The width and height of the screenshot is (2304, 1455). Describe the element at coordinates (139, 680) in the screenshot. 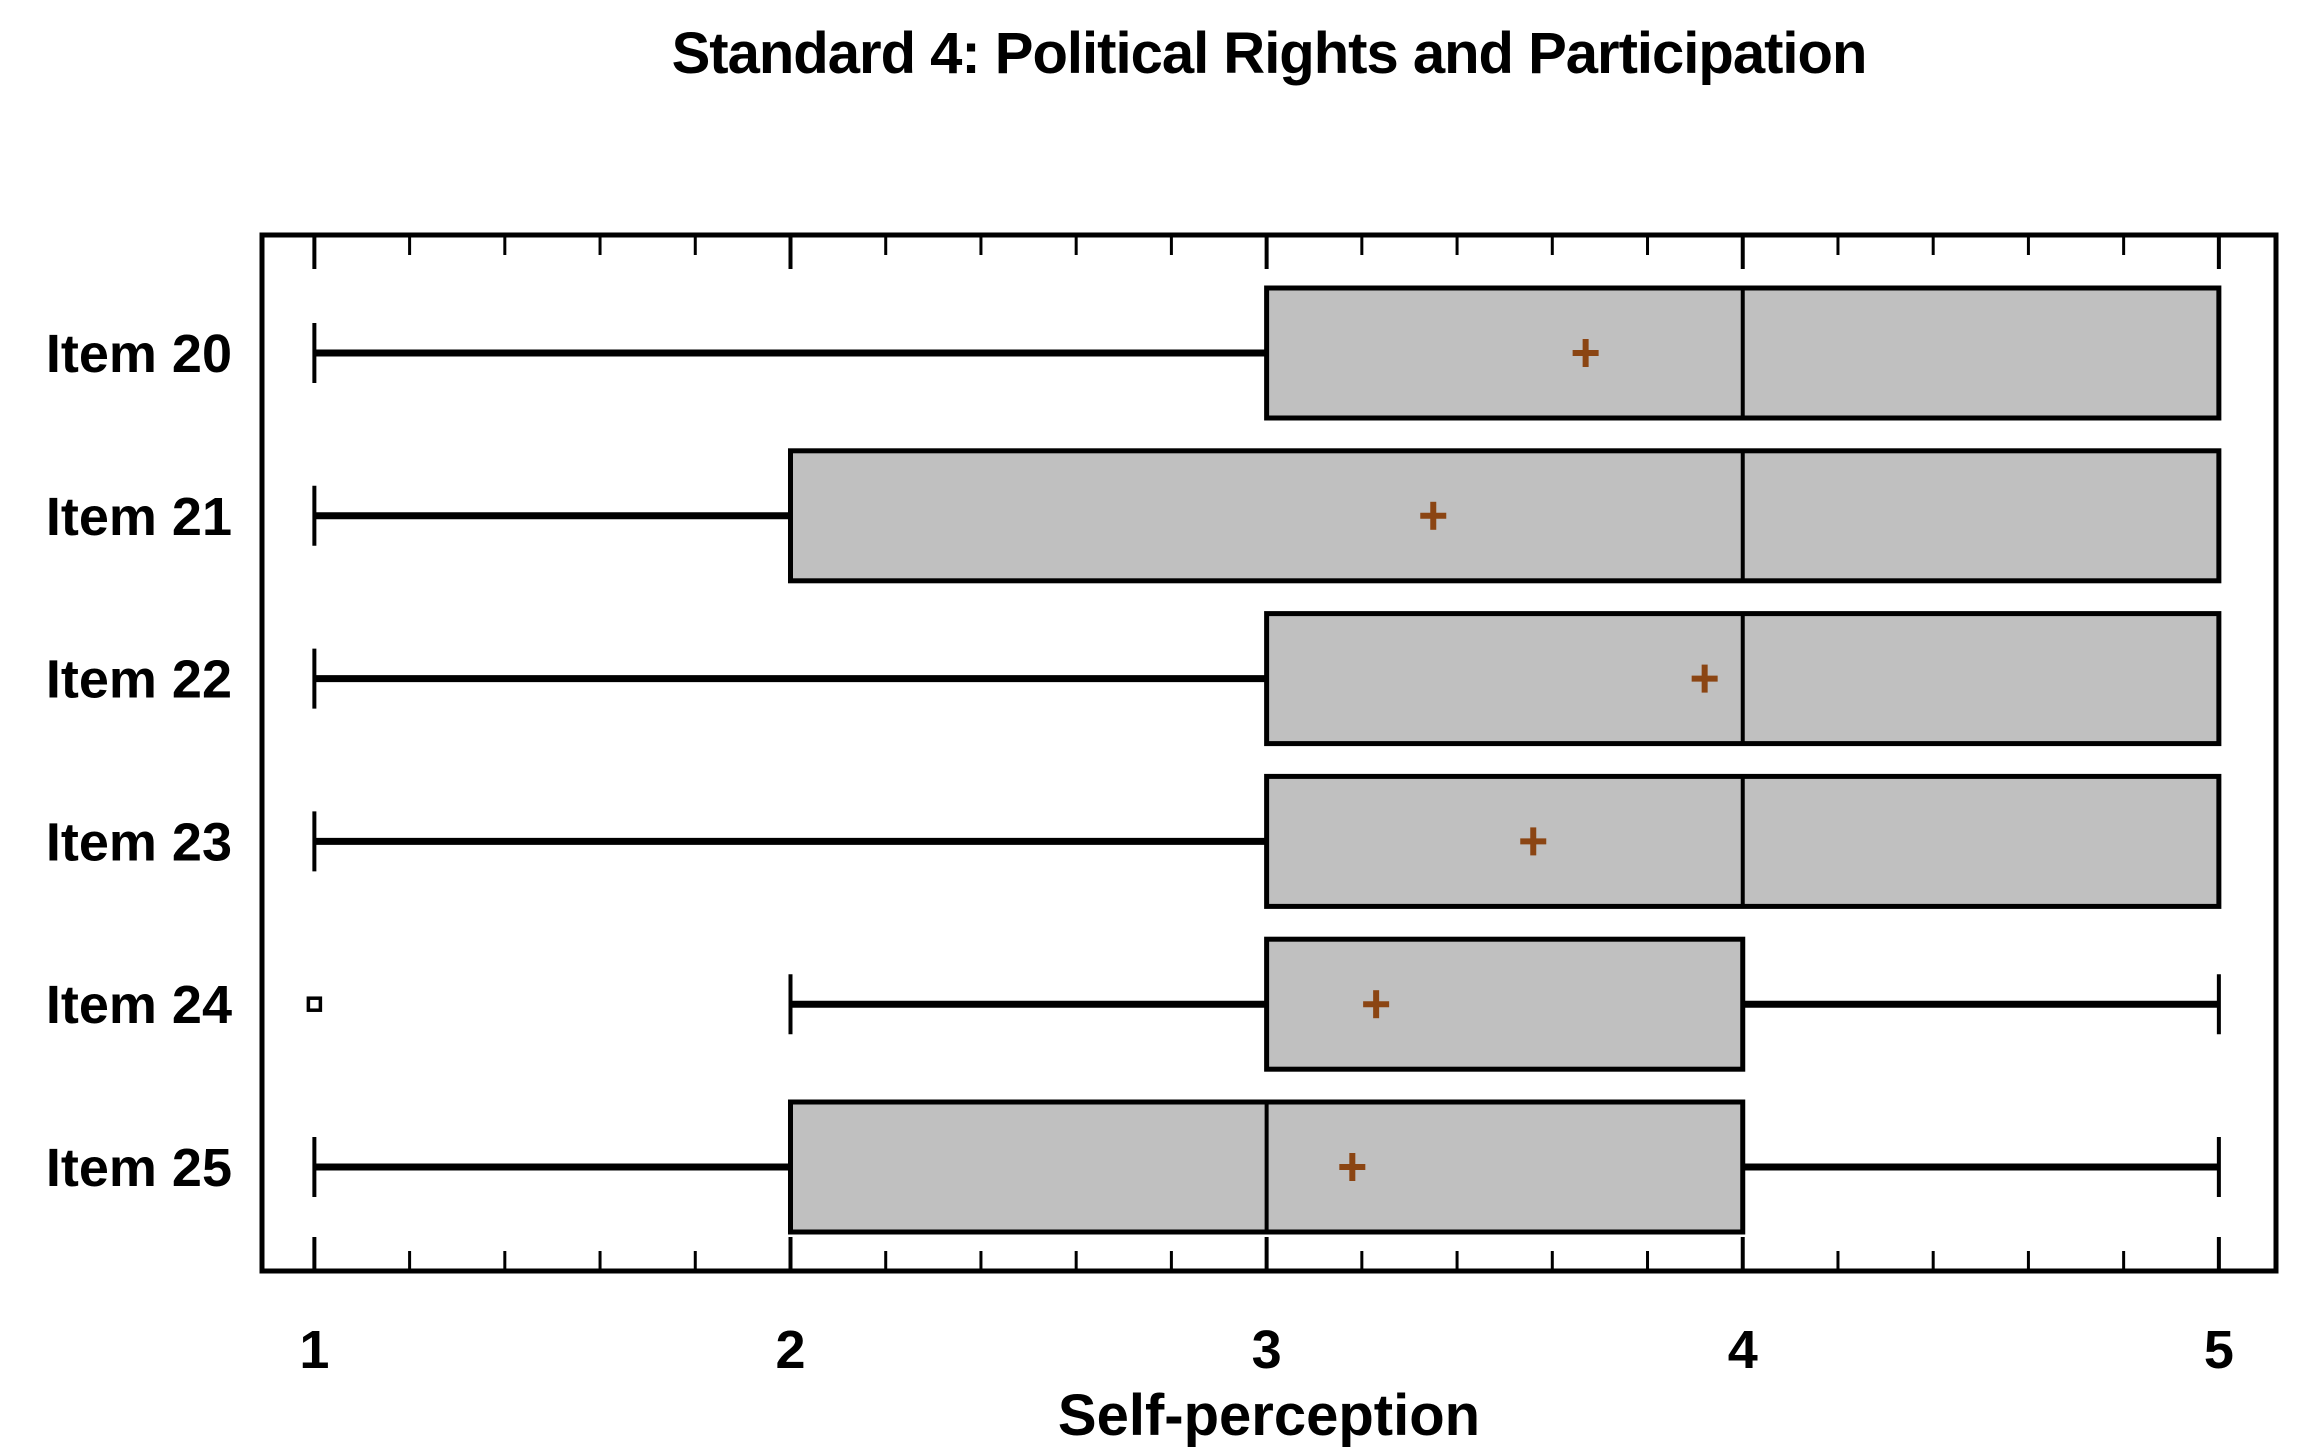

I see `y-axis-label: Item 22` at that location.